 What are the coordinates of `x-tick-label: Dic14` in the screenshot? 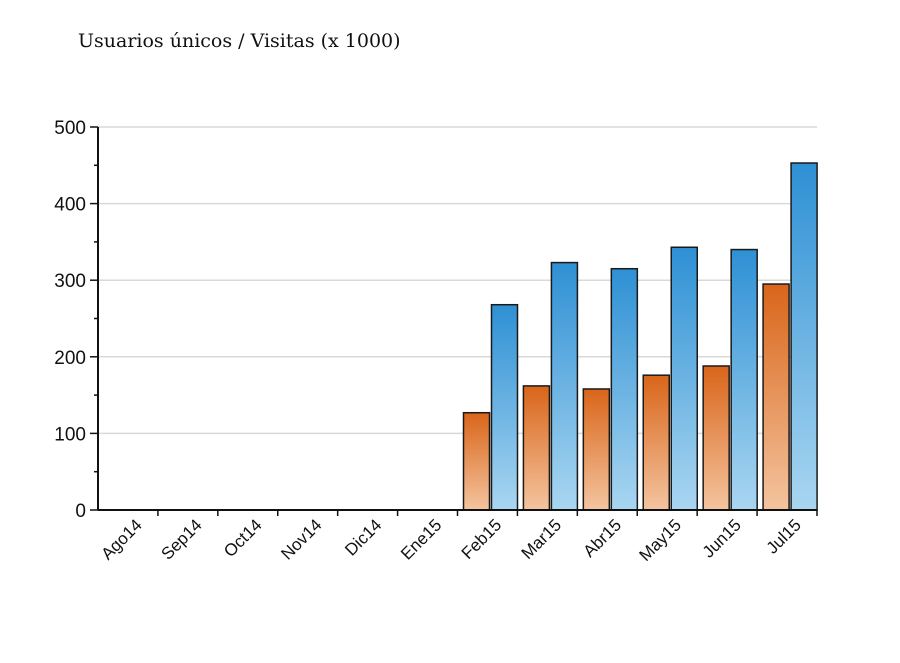 It's located at (363, 537).